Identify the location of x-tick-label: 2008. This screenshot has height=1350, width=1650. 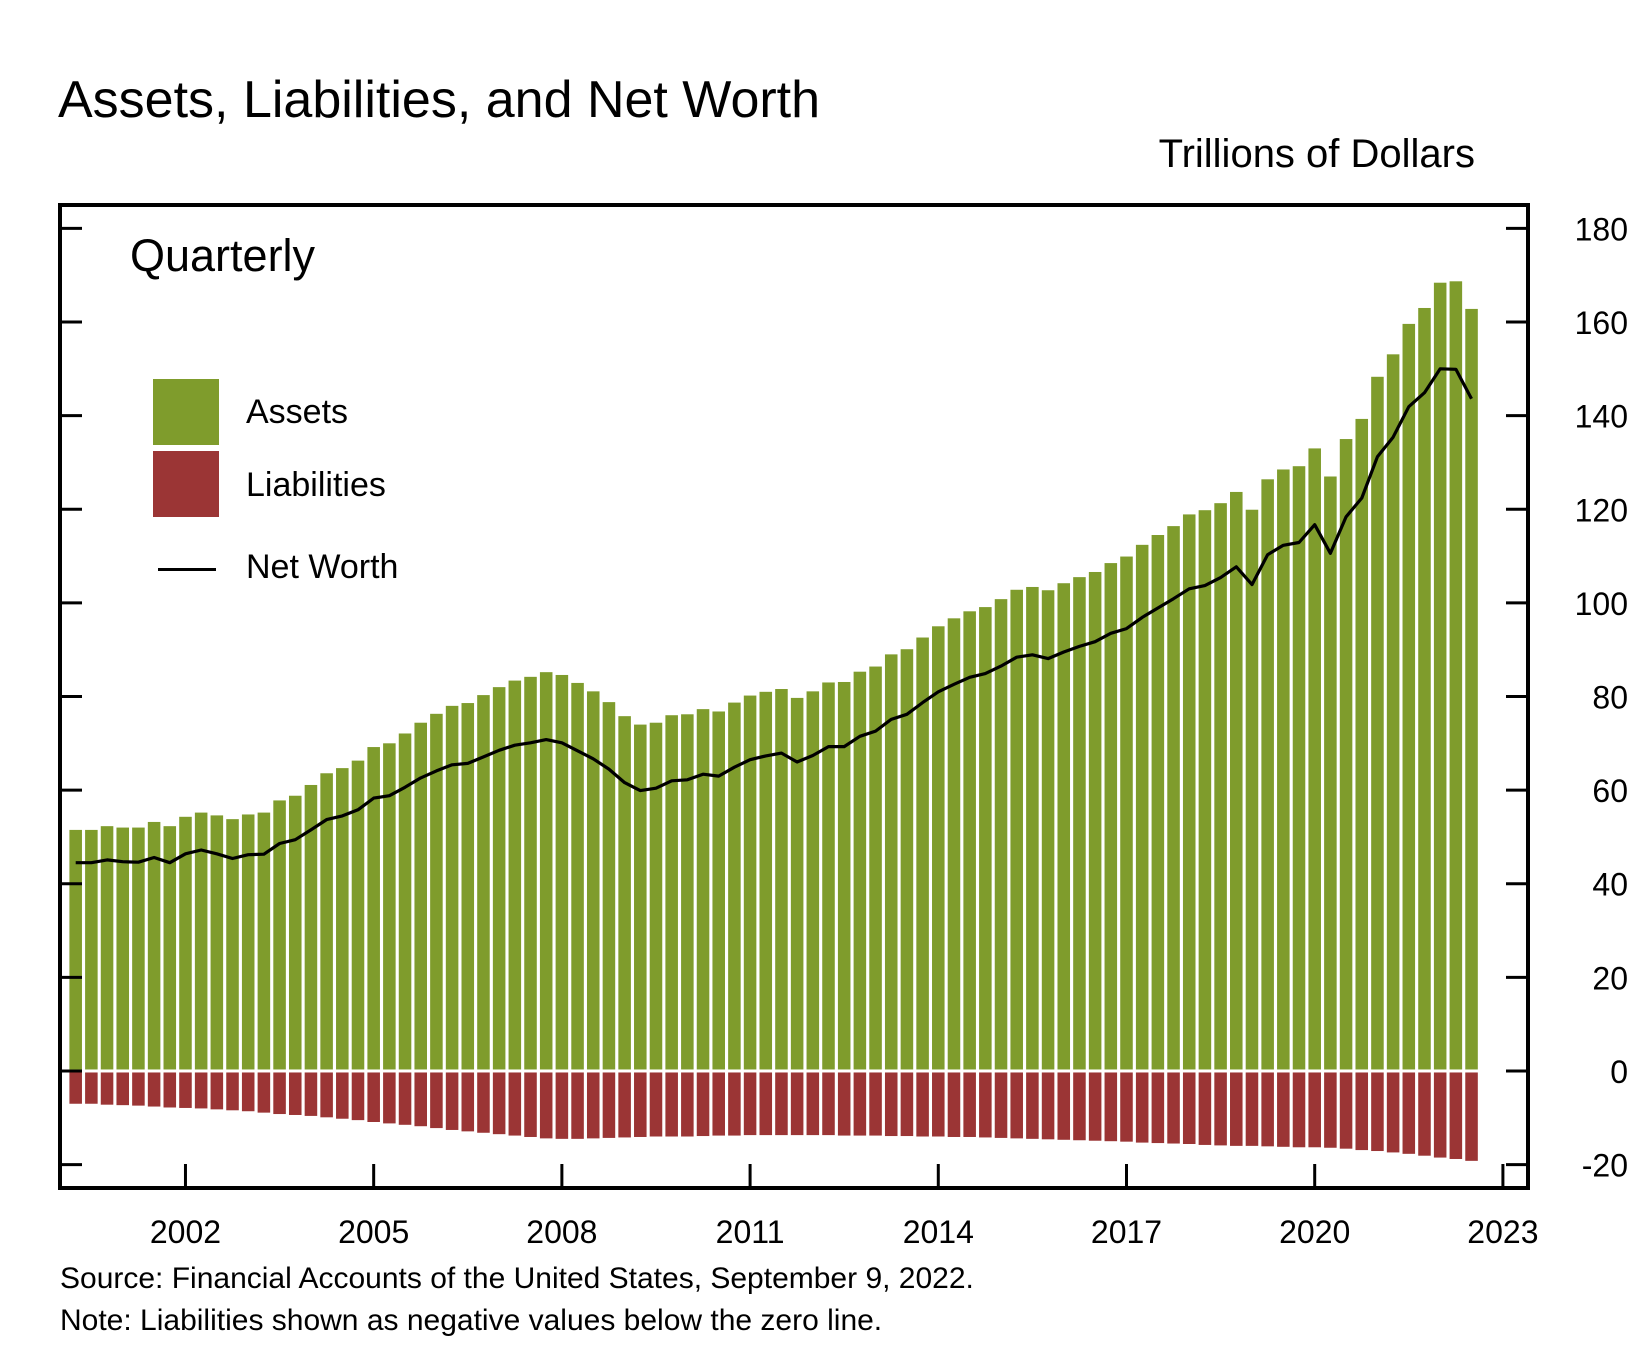
(561, 1232).